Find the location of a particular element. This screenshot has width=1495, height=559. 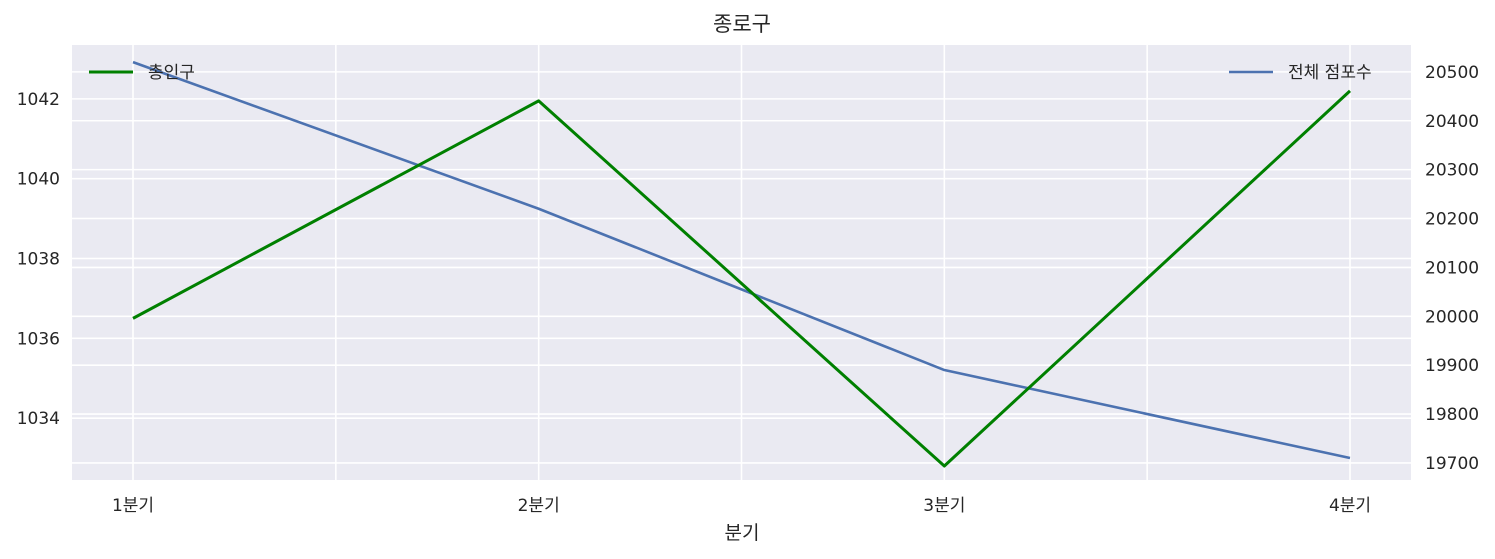

x-axis-label: 분기 is located at coordinates (742, 533).